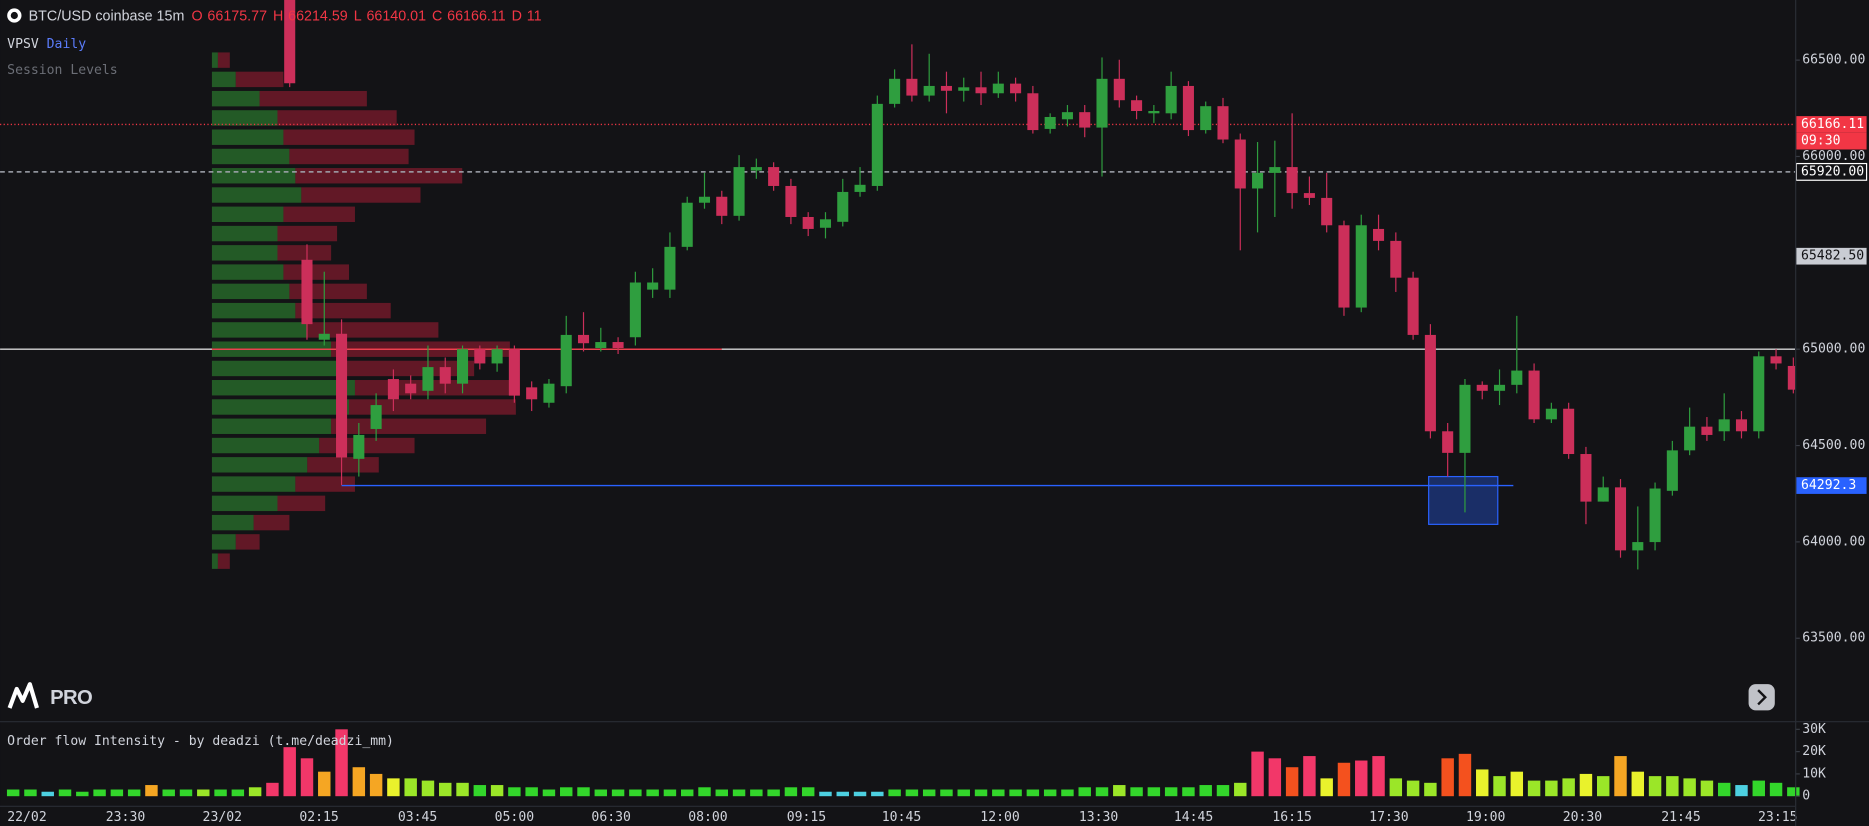 Image resolution: width=1869 pixels, height=826 pixels. I want to click on indicator-setting: Daily, so click(67, 44).